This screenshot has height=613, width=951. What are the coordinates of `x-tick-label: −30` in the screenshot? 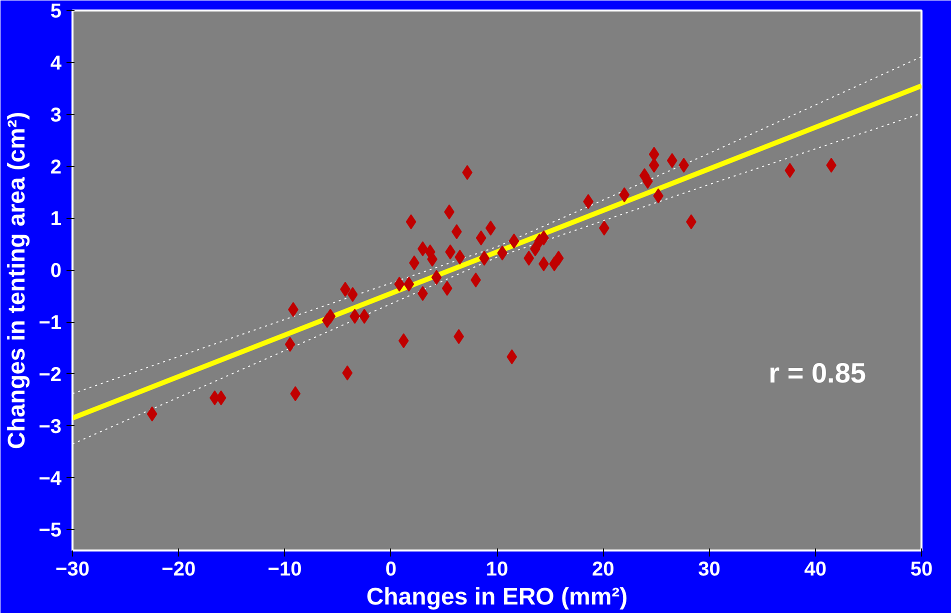 It's located at (73, 569).